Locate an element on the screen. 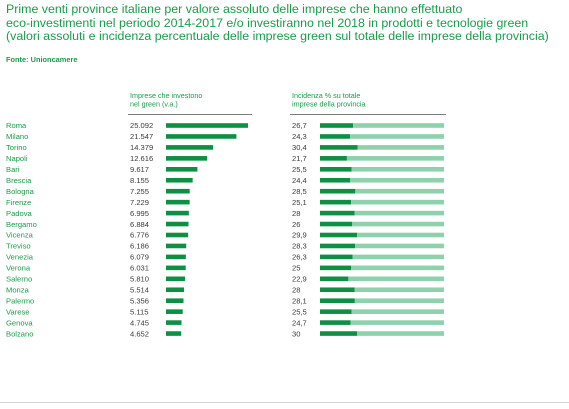 This screenshot has width=569, height=409. value-label: 28,3 is located at coordinates (299, 246).